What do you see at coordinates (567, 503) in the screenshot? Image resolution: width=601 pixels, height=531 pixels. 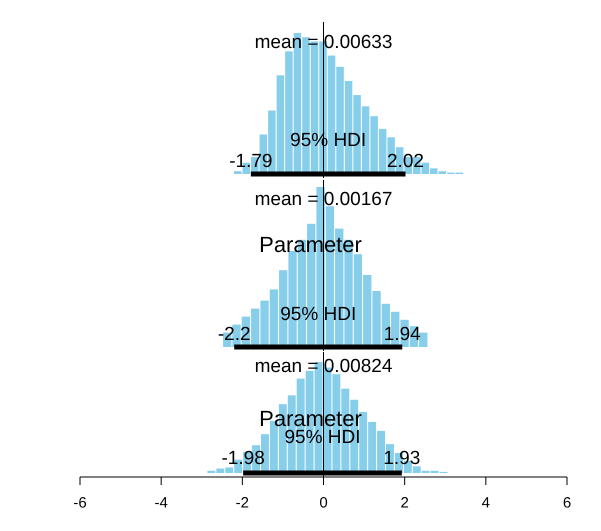 I see `x-tick-label: 6` at bounding box center [567, 503].